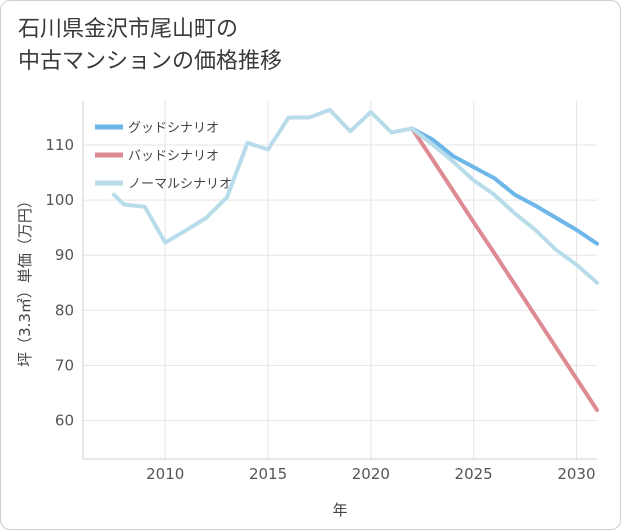 This screenshot has height=530, width=621. I want to click on x-axis-label: 年, so click(339, 510).